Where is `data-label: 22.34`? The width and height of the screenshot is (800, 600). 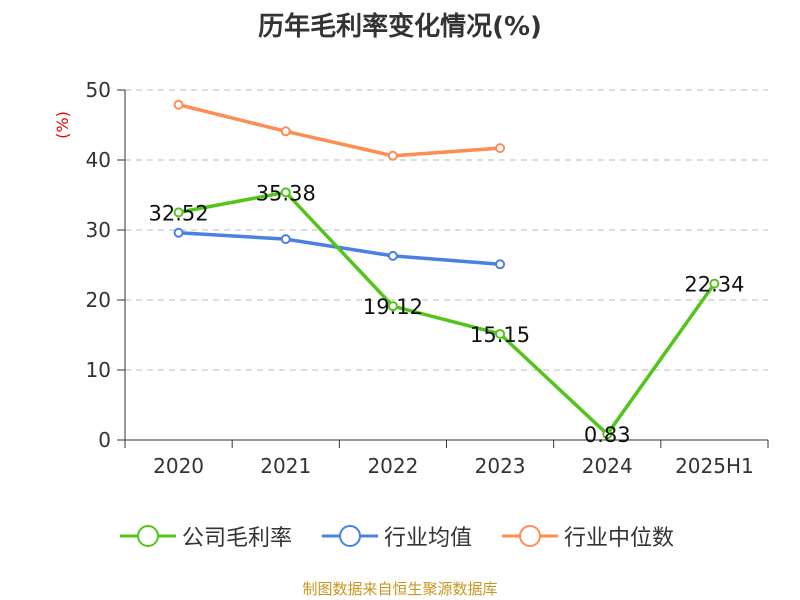 data-label: 22.34 is located at coordinates (714, 285).